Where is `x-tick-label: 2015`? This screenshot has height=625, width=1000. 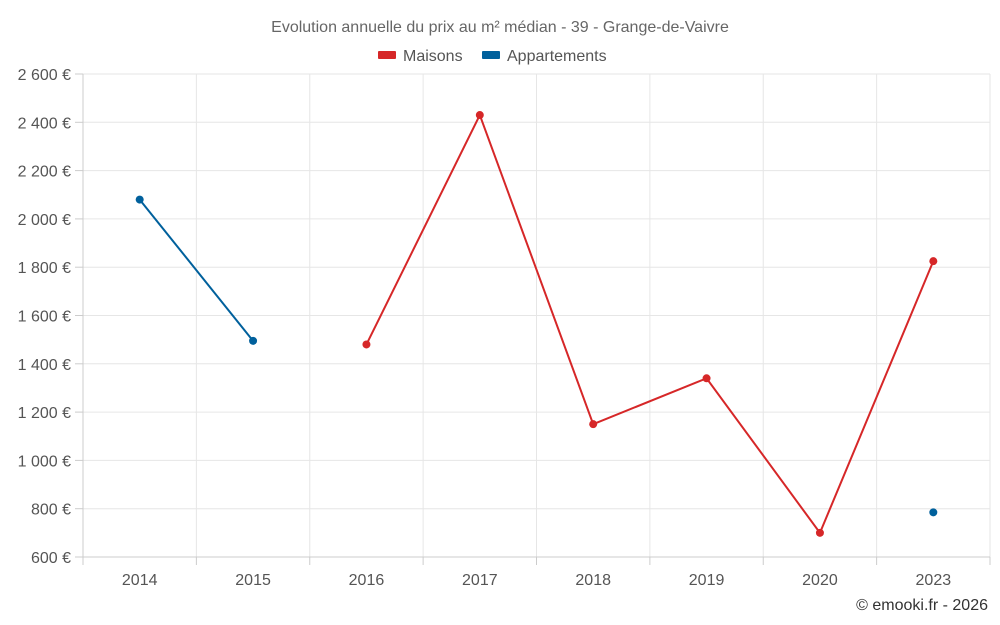 x-tick-label: 2015 is located at coordinates (253, 580).